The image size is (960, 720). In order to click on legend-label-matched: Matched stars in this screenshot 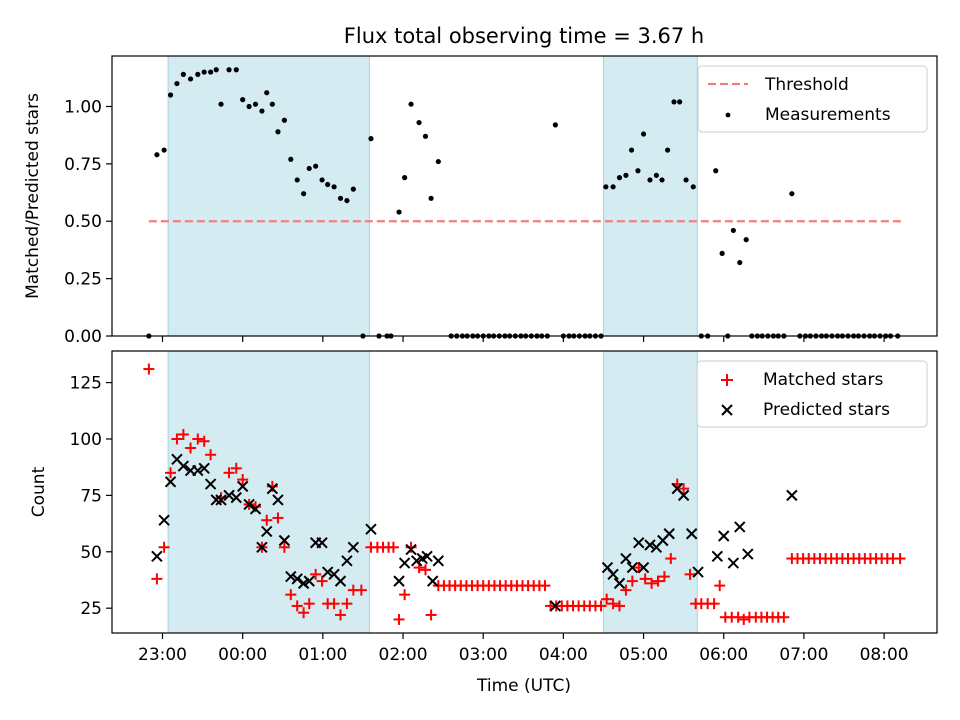, I will do `click(823, 380)`.